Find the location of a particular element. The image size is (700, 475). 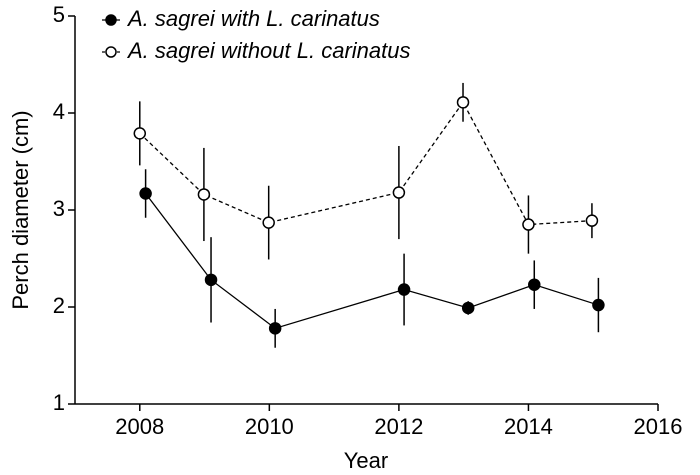

y-tick-label: 4 is located at coordinates (59, 111).